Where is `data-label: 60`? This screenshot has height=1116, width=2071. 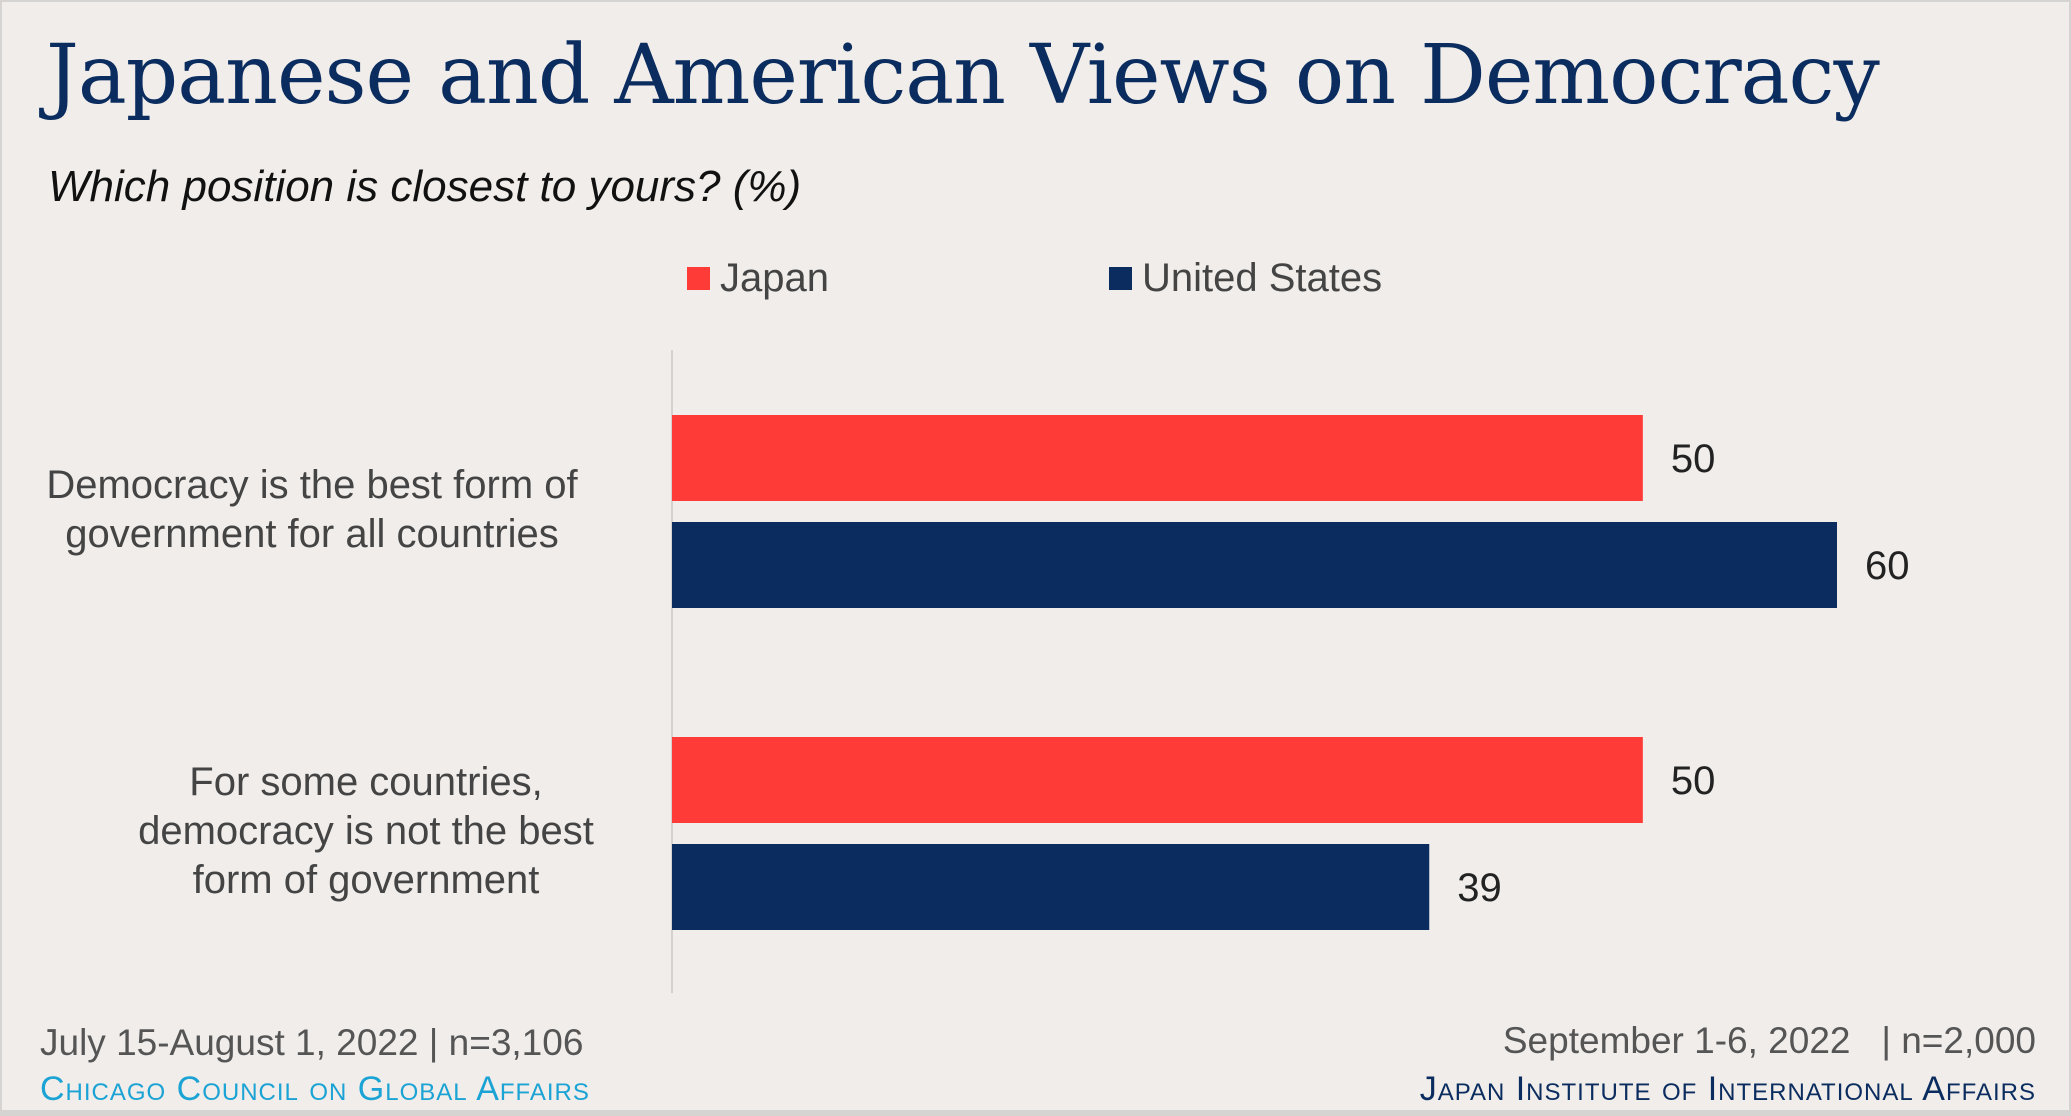
data-label: 60 is located at coordinates (1887, 566).